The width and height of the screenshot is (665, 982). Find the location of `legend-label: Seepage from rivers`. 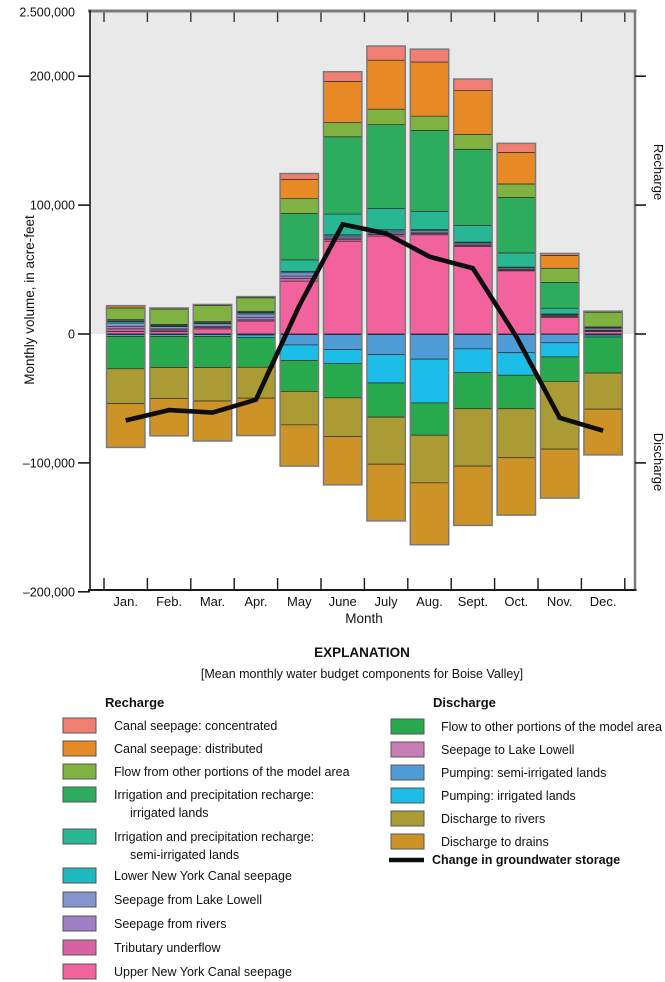

legend-label: Seepage from rivers is located at coordinates (170, 924).